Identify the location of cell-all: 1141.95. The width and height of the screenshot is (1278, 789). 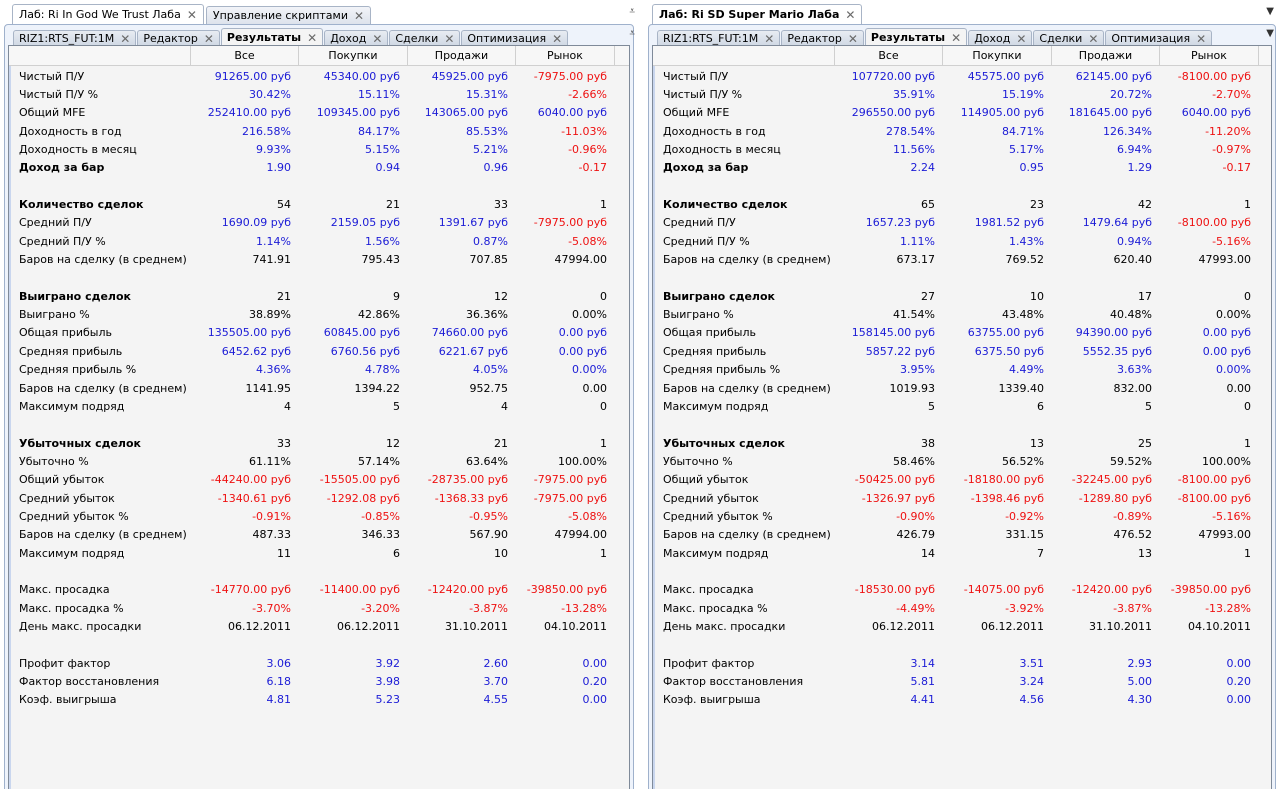
(268, 388).